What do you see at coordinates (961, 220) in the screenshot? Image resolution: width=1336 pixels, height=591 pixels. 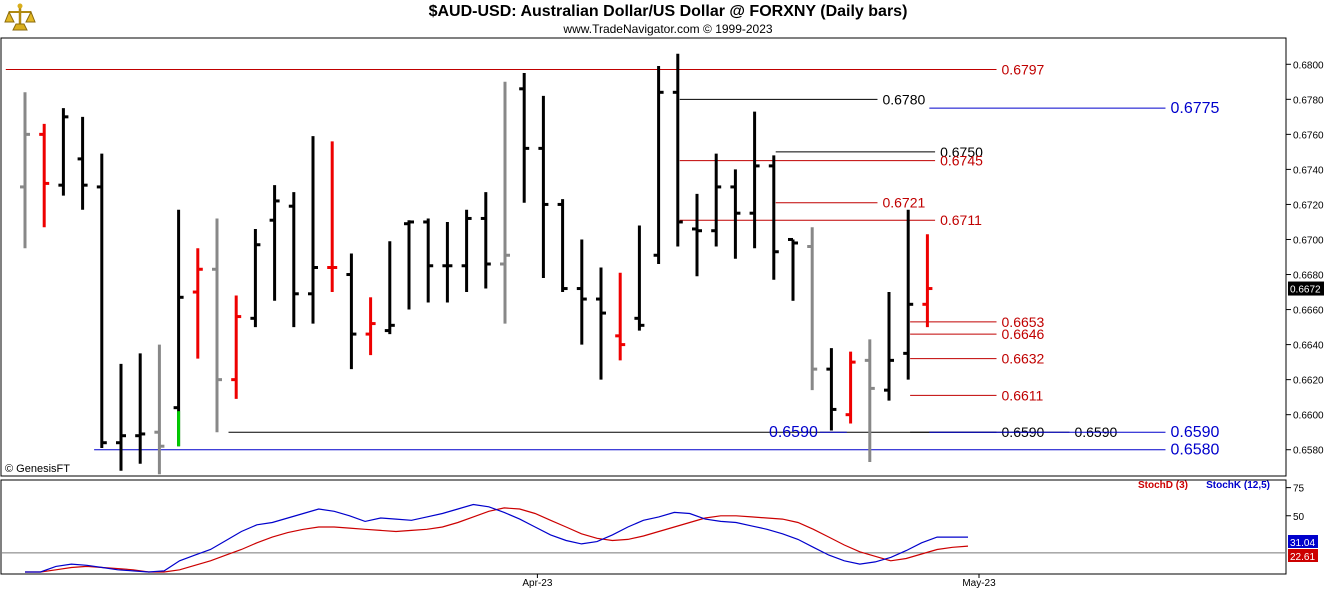 I see `level-label: 0.6711` at bounding box center [961, 220].